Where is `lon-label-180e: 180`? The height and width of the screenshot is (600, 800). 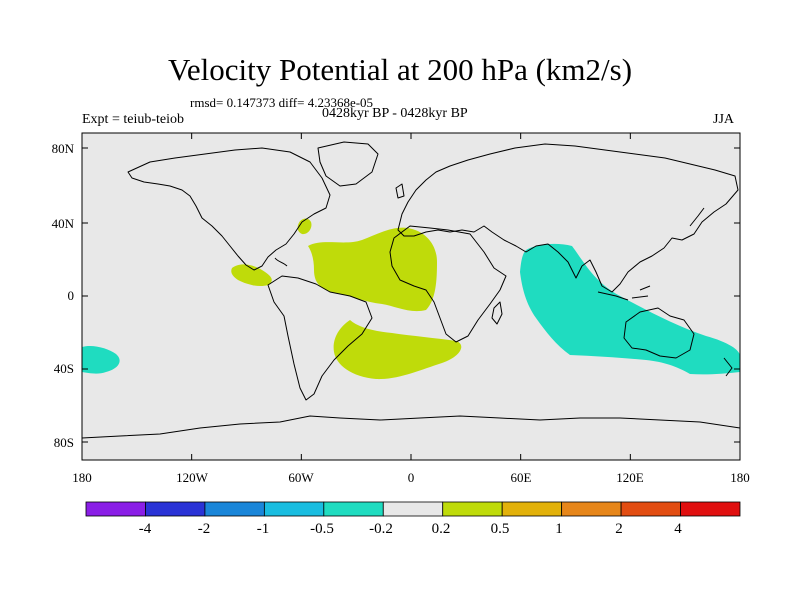
lon-label-180e: 180 is located at coordinates (740, 477).